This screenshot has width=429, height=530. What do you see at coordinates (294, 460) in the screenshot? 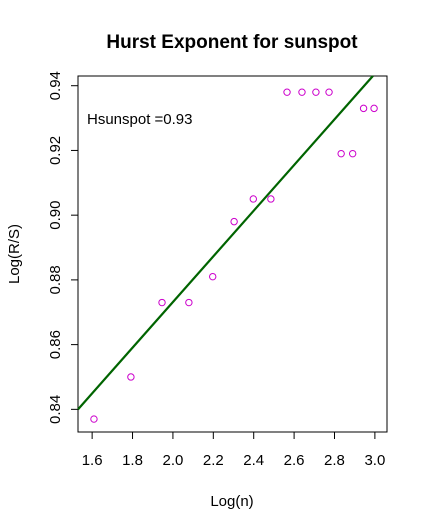
I see `x-tick-label: 2.6` at bounding box center [294, 460].